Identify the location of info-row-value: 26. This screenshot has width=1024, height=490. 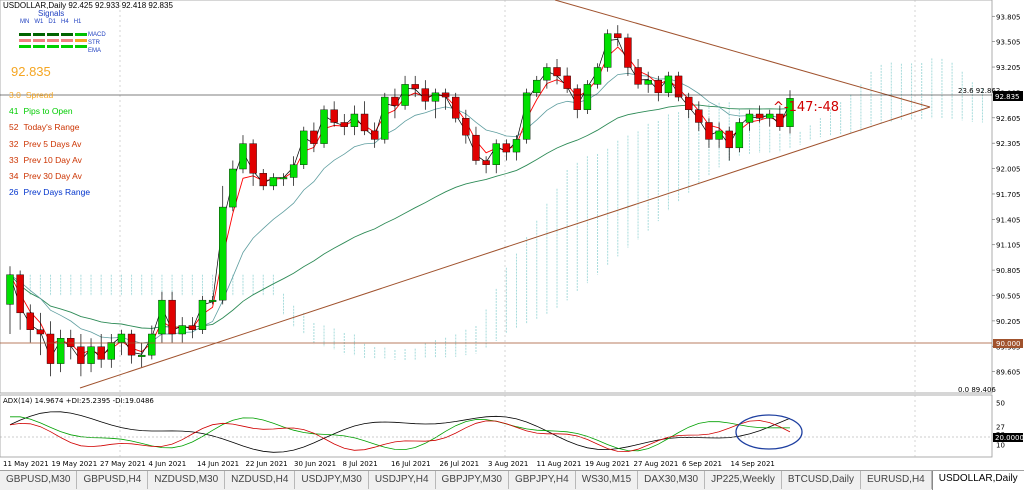
(14, 192).